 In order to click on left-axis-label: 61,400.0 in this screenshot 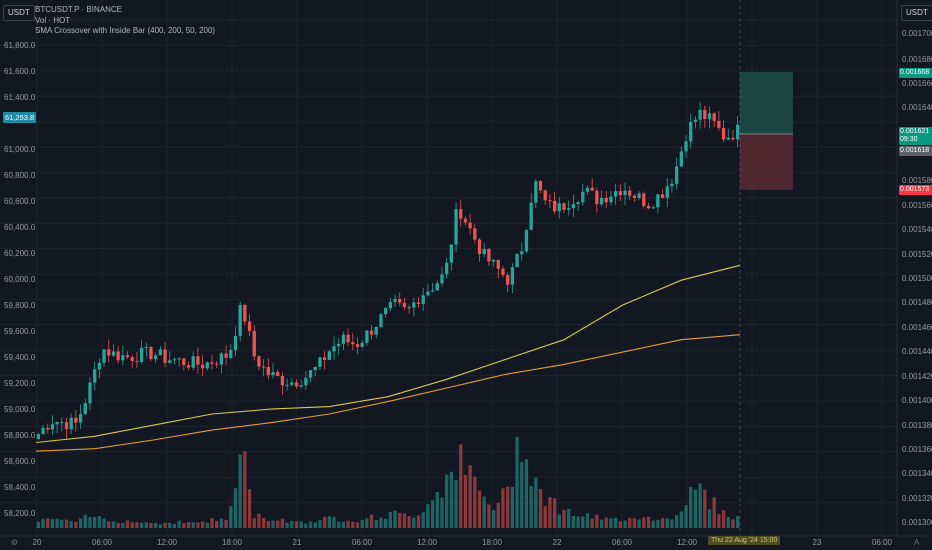, I will do `click(20, 97)`.